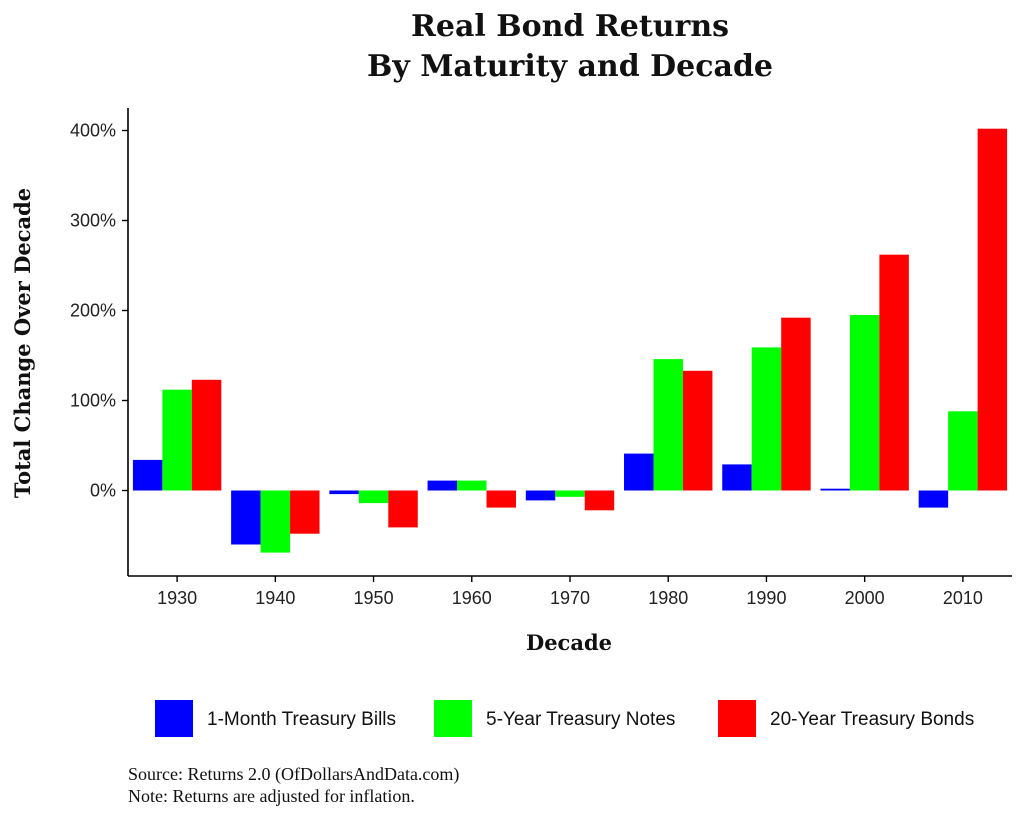 Image resolution: width=1024 pixels, height=819 pixels. I want to click on bar-20-year-treasury-bonds-1950, so click(403, 509).